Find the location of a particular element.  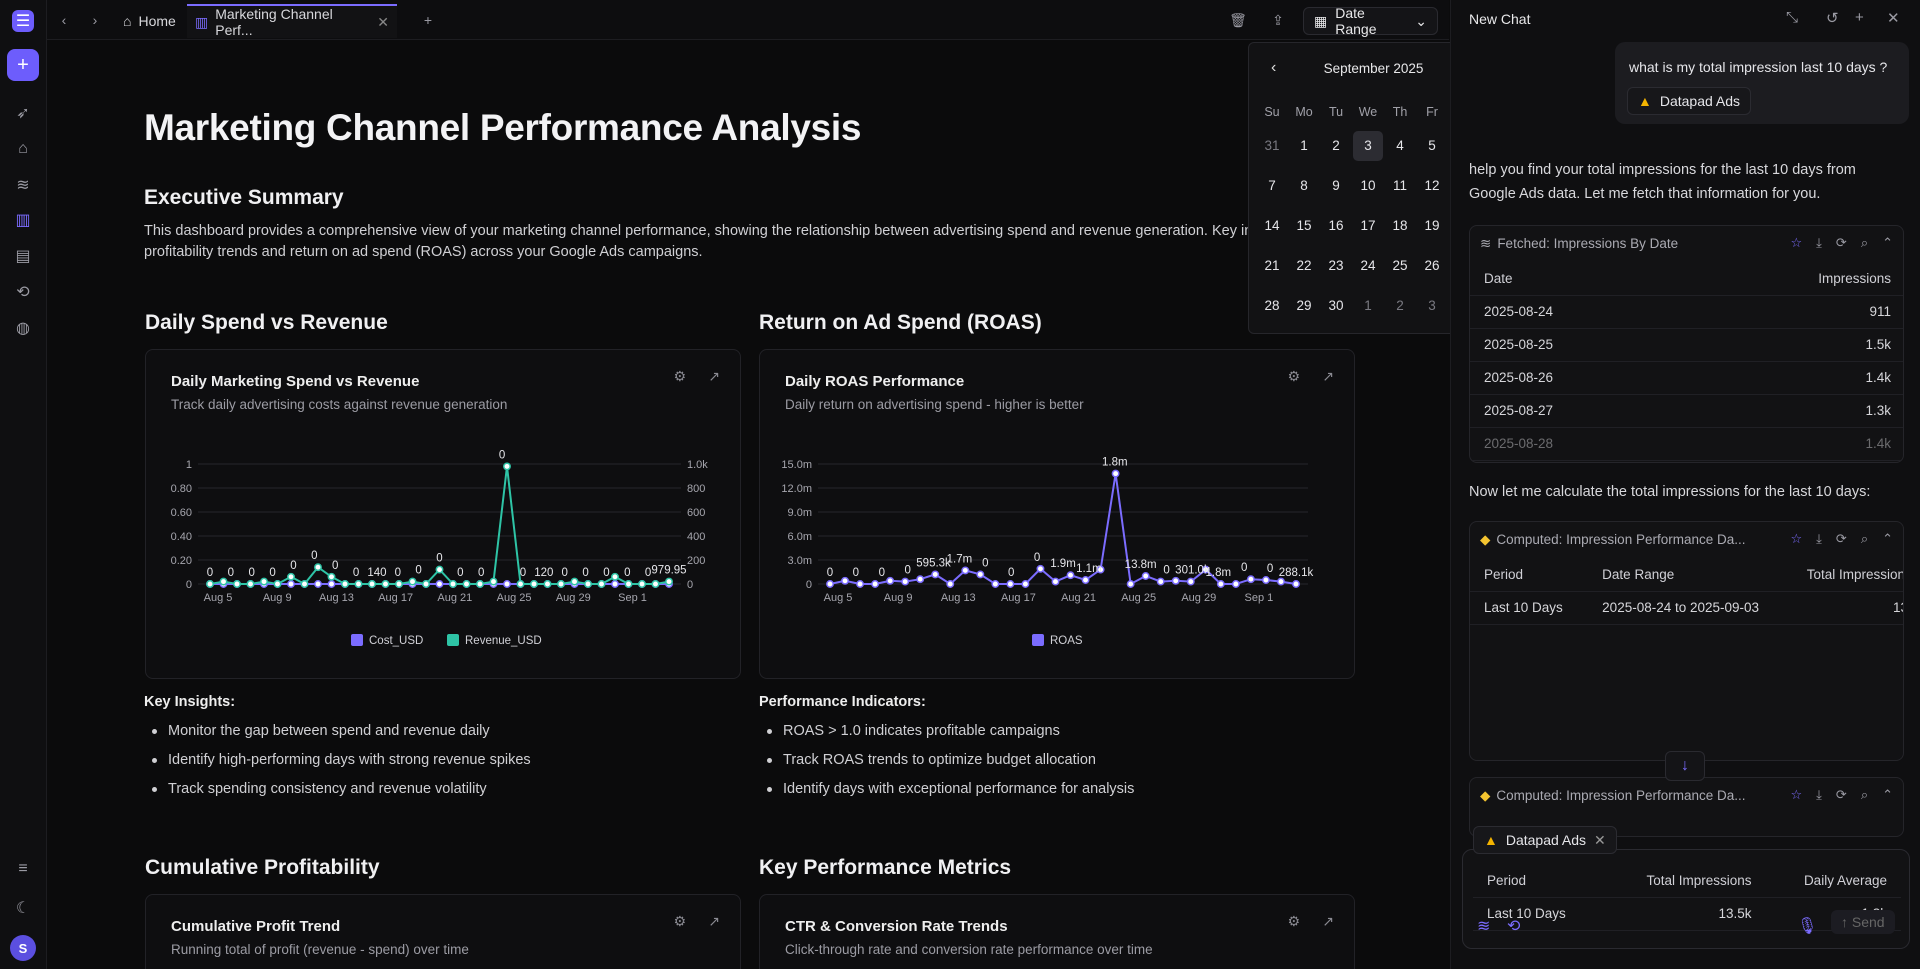

calendar-day: 18 is located at coordinates (1400, 225).